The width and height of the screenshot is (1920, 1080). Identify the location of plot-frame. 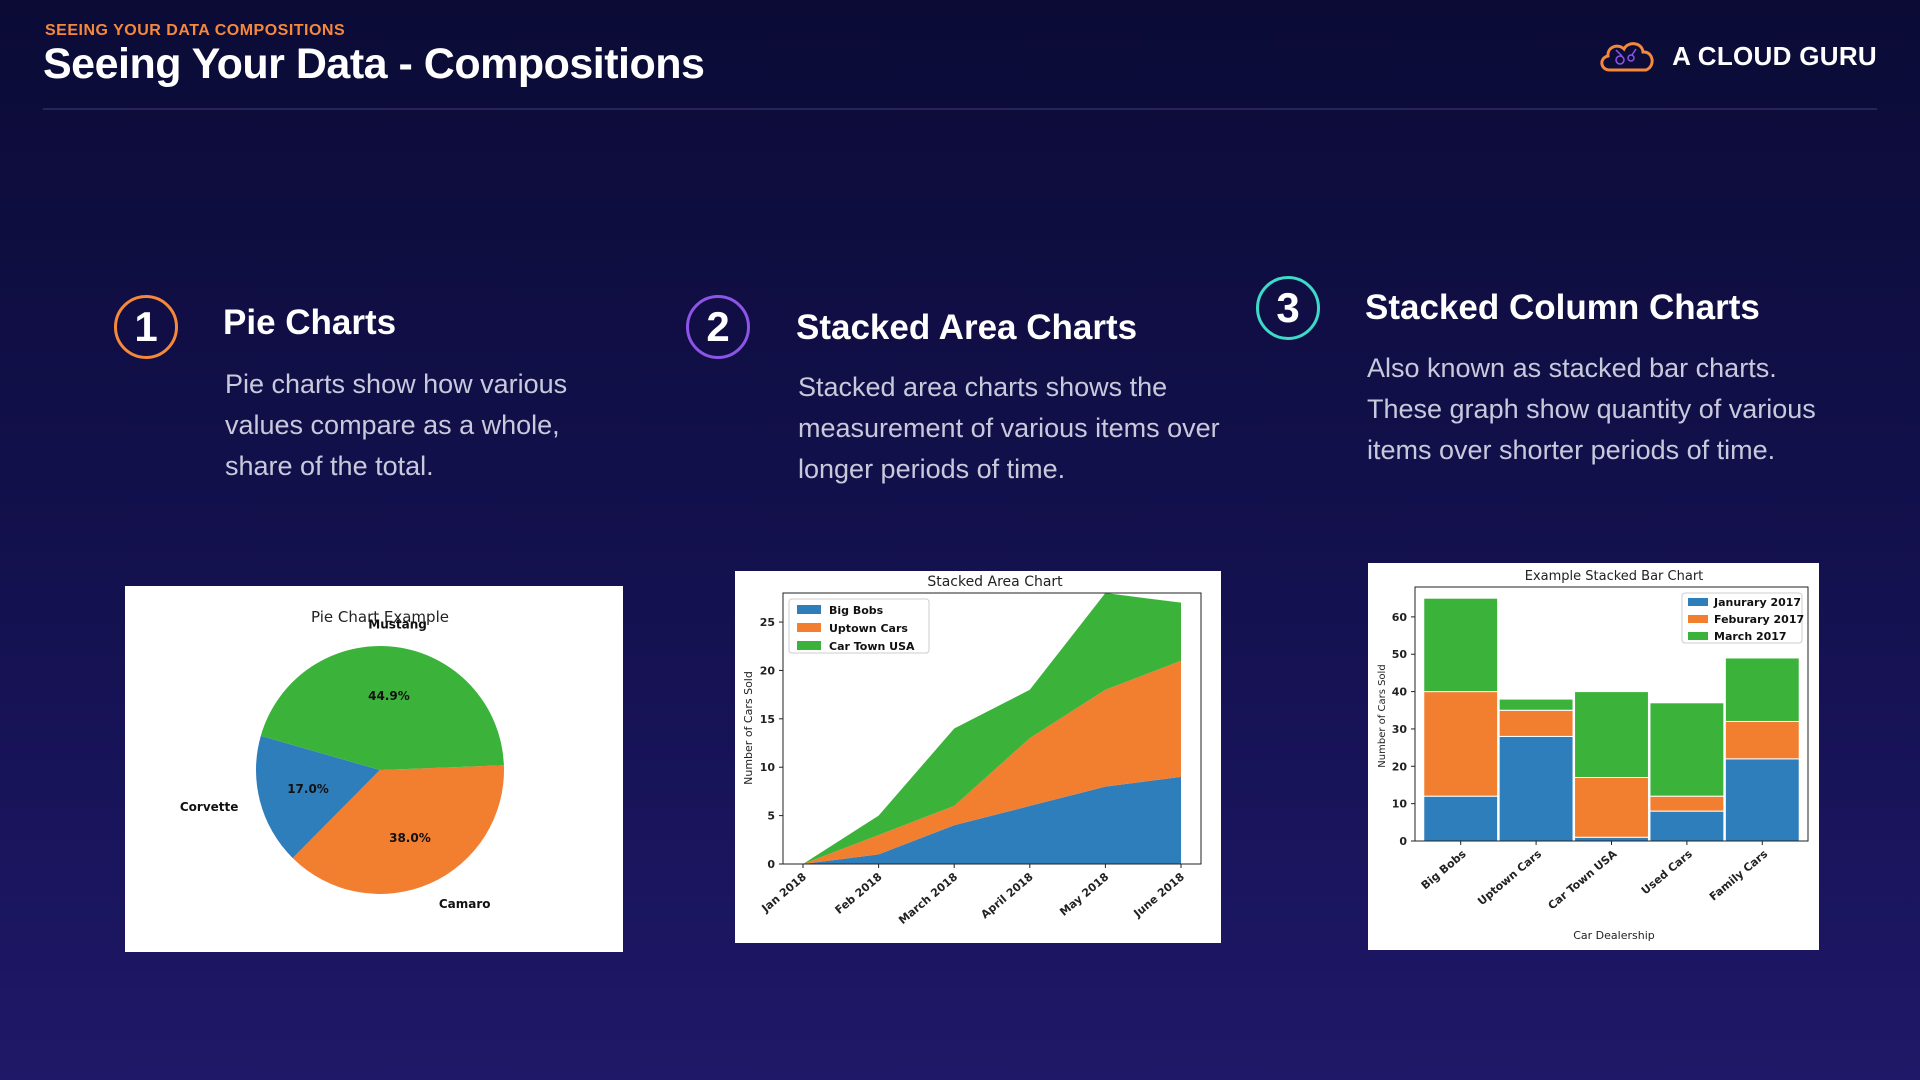
(992, 728).